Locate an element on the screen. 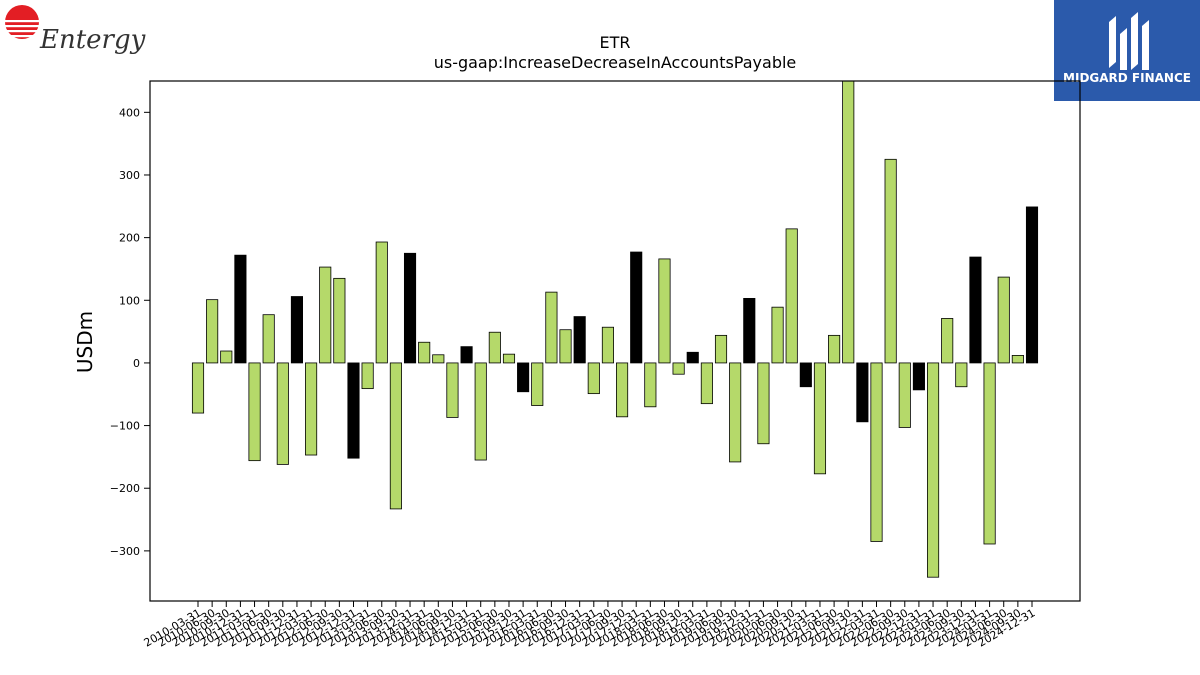 The image size is (1200, 675). y-tick-label: −100 is located at coordinates (125, 426).